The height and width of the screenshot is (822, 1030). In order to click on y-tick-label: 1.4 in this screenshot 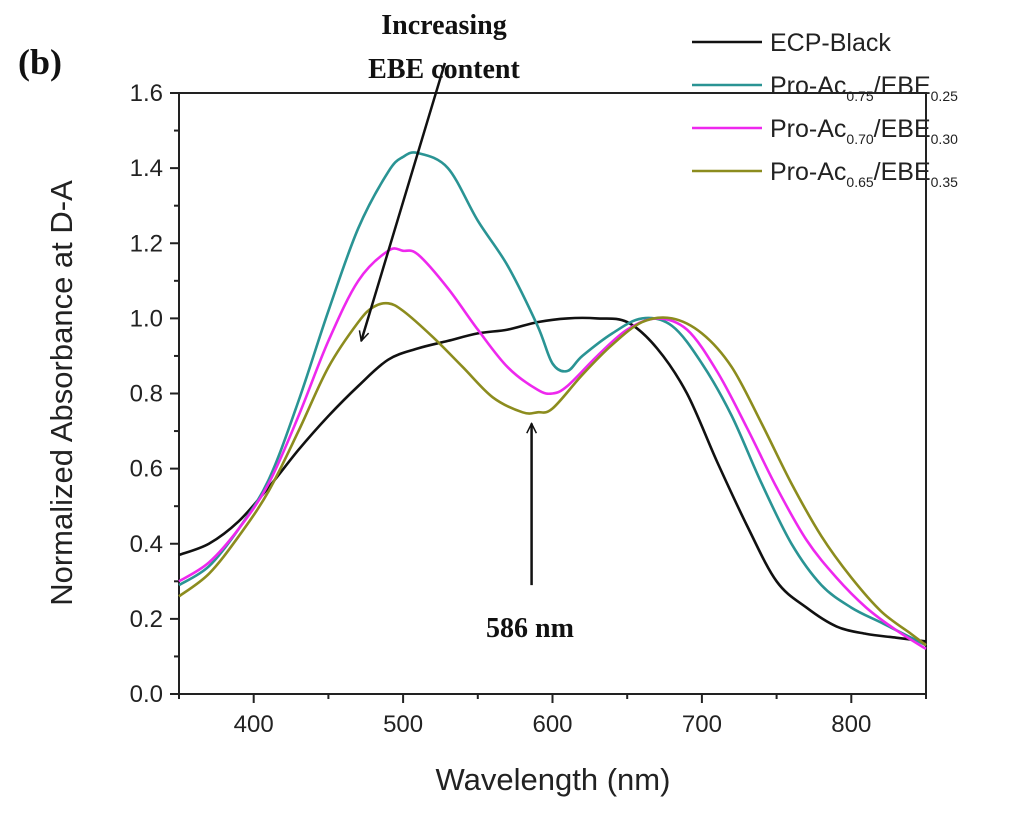, I will do `click(146, 168)`.